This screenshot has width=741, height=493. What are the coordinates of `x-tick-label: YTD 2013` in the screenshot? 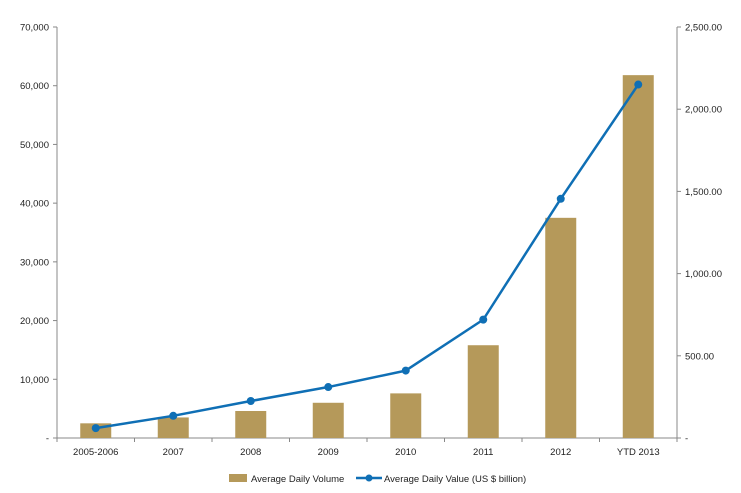 It's located at (638, 452).